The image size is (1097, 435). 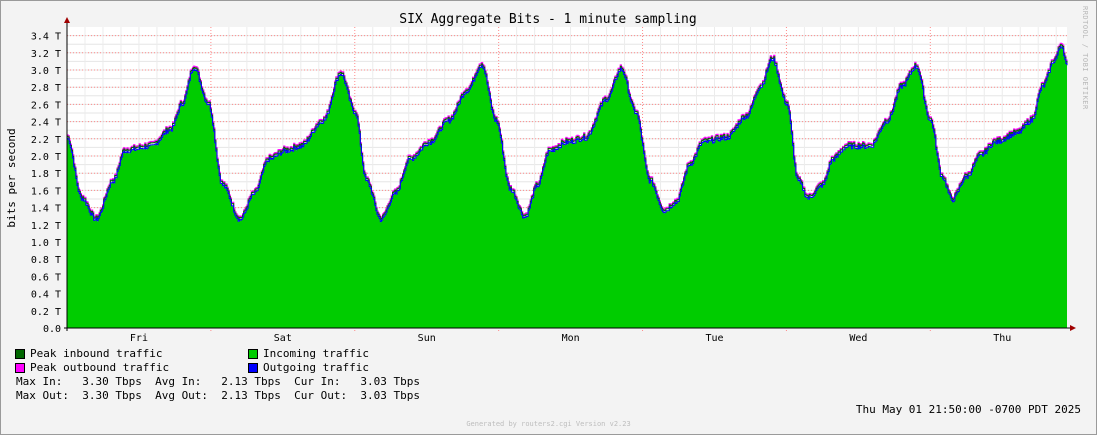 I want to click on y-tick-label: 2.6 T, so click(x=46, y=105).